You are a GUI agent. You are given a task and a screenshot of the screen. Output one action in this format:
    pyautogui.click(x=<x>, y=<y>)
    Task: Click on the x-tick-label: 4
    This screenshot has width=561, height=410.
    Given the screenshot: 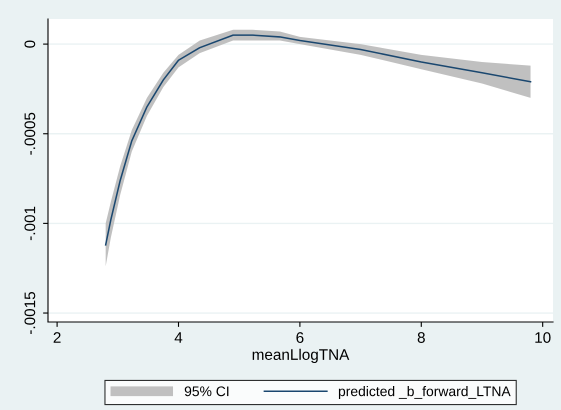 What is the action you would take?
    pyautogui.click(x=178, y=337)
    